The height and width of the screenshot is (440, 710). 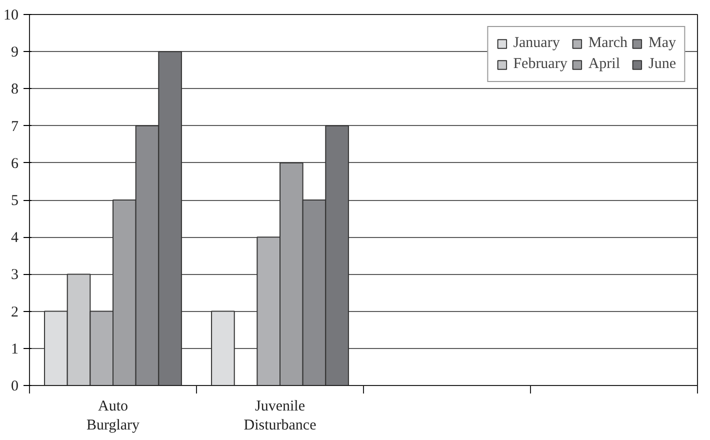 What do you see at coordinates (536, 43) in the screenshot?
I see `legend-label: January` at bounding box center [536, 43].